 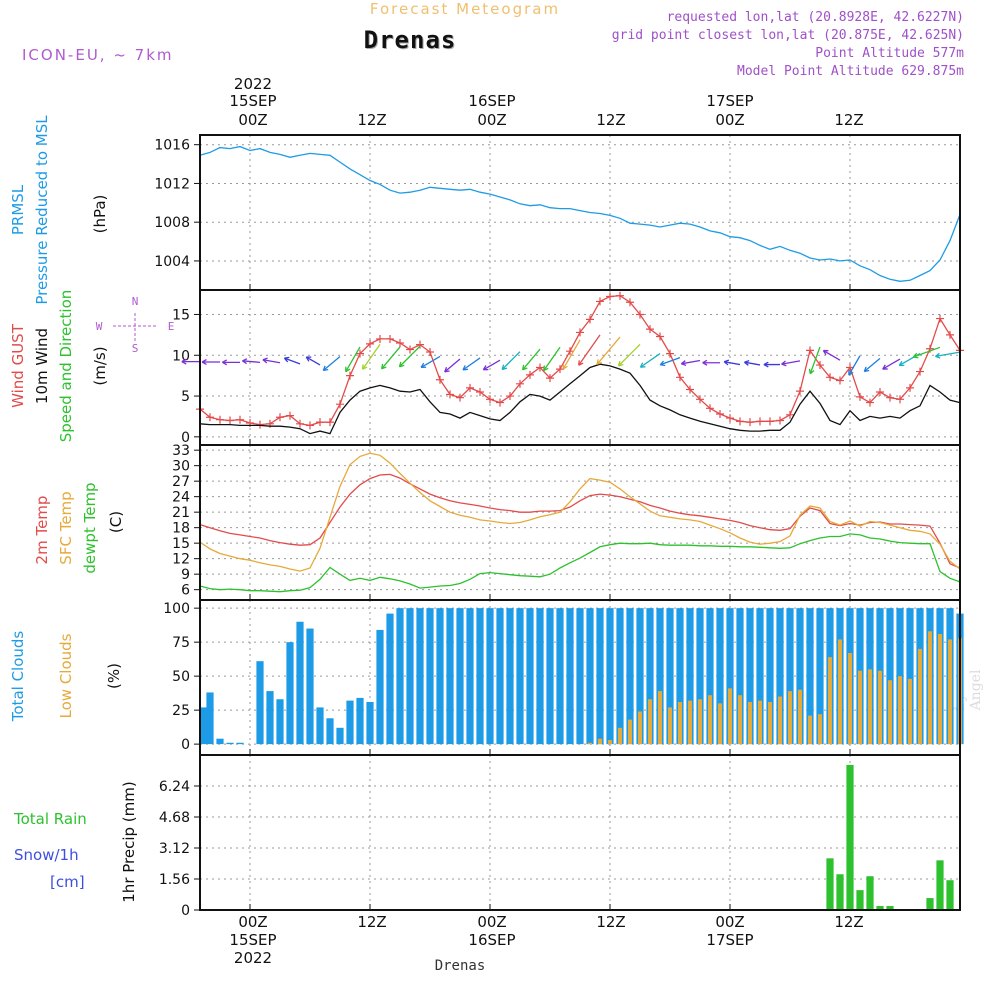 What do you see at coordinates (46, 855) in the screenshot?
I see `precip-label-snow: Snow/1h` at bounding box center [46, 855].